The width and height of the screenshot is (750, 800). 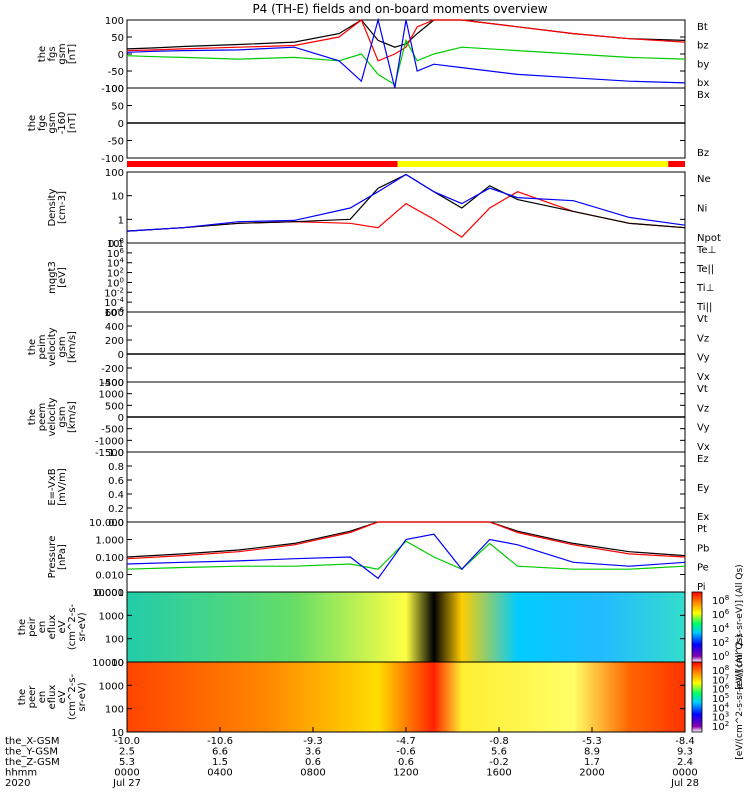 I want to click on y-tick-label: 0.8, so click(x=116, y=467).